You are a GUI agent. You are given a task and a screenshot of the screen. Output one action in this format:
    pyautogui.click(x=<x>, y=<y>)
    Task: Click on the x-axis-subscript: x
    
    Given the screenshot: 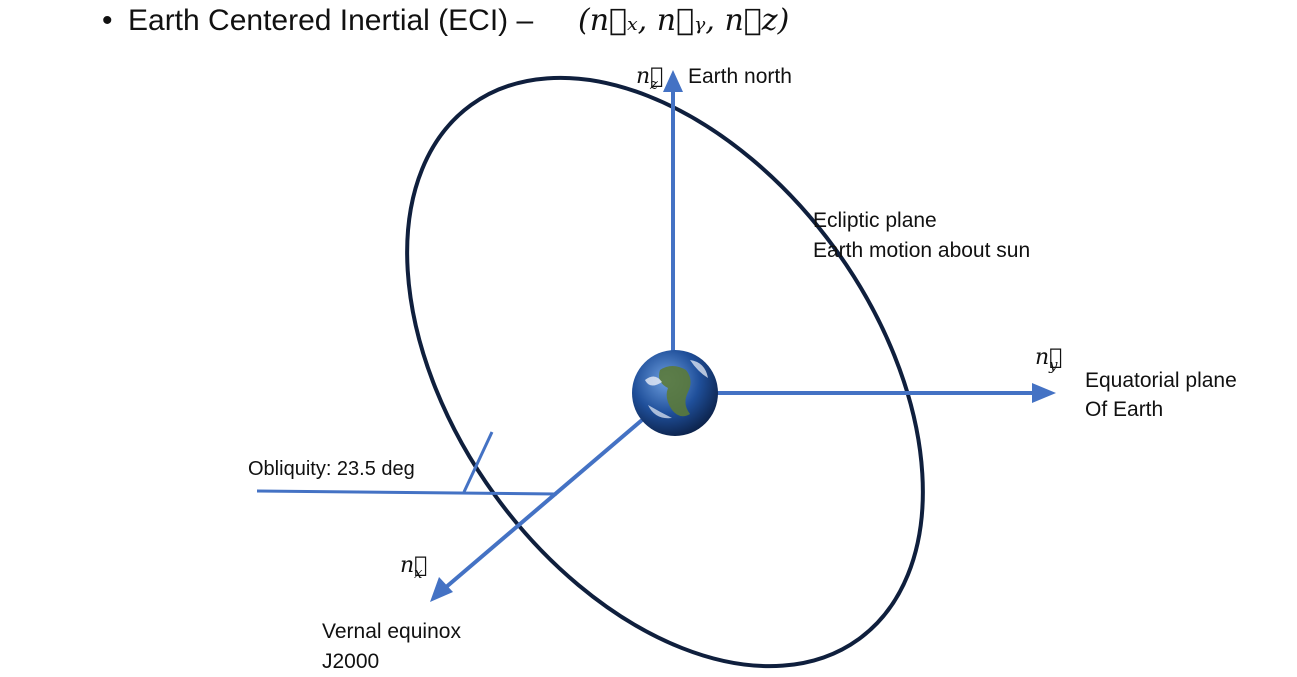 What is the action you would take?
    pyautogui.click(x=418, y=573)
    